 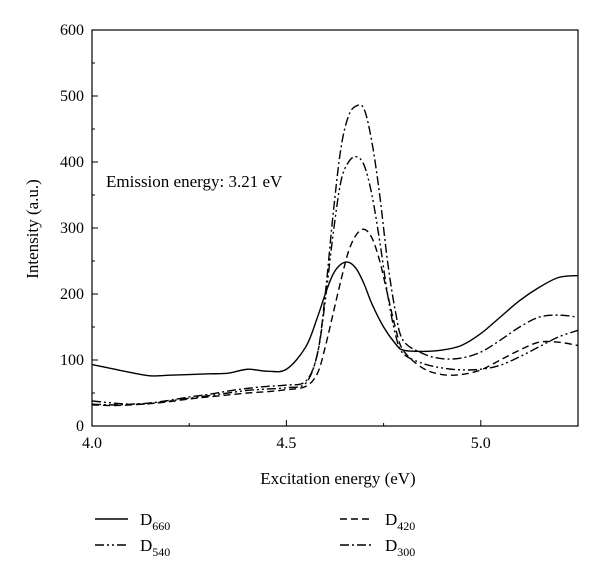 I want to click on x-tick-label: 5.0, so click(x=481, y=443).